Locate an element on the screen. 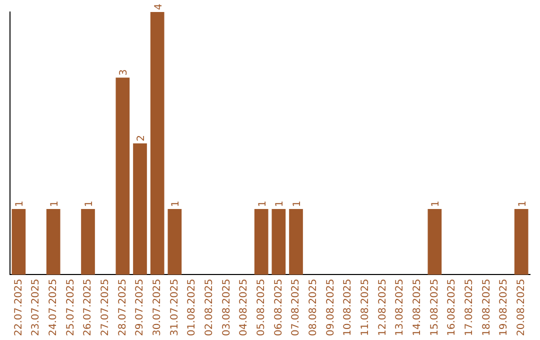  x-tick-label: 27.07.2025 is located at coordinates (105, 307).